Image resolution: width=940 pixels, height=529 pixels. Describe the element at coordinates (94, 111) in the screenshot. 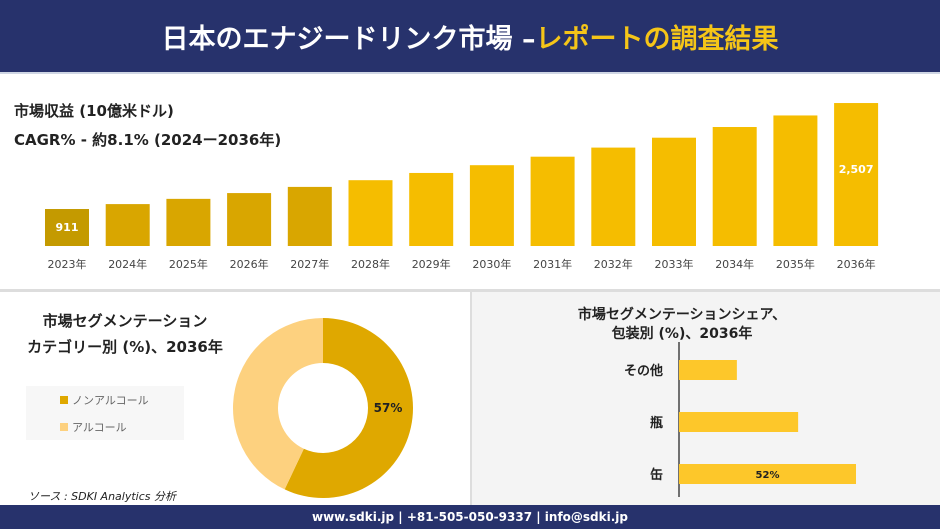

I see `revenue-label: 市場収益 (10億米ドル)` at that location.